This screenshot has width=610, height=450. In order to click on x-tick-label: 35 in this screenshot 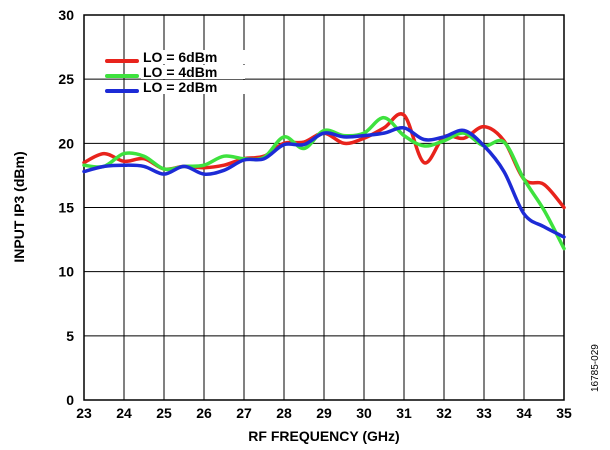, I will do `click(564, 413)`.